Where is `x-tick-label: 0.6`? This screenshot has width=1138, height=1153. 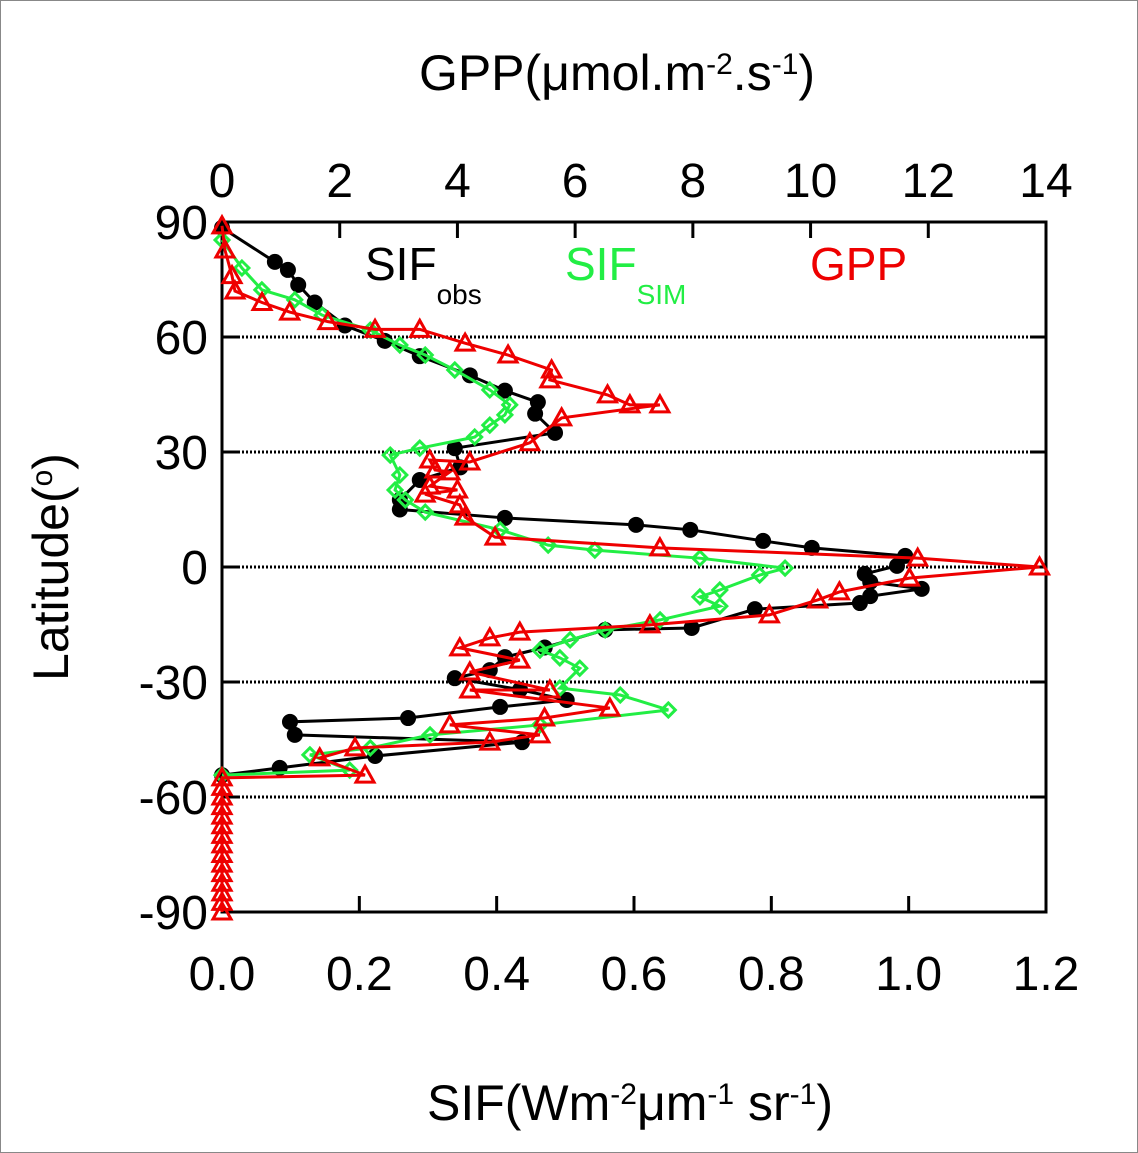 x-tick-label: 0.6 is located at coordinates (634, 974).